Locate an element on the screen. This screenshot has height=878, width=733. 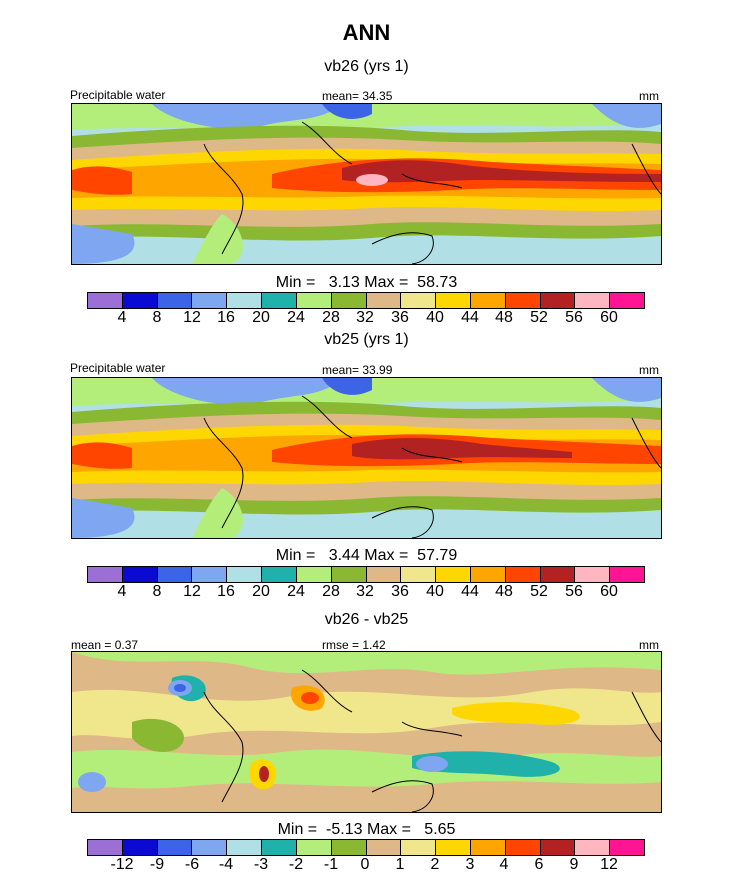
colorbar-tick-label: 52 is located at coordinates (539, 317).